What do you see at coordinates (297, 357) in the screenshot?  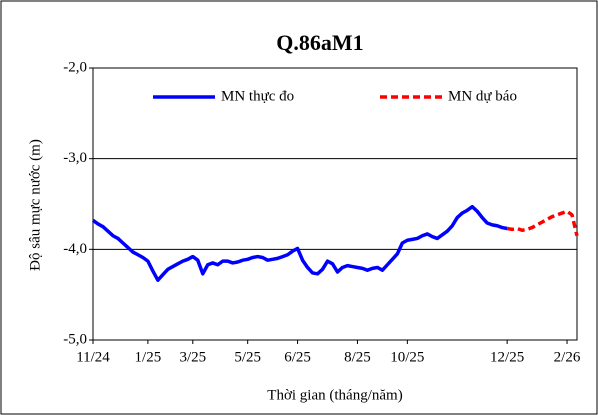 I see `x-tick-label: 6/25` at bounding box center [297, 357].